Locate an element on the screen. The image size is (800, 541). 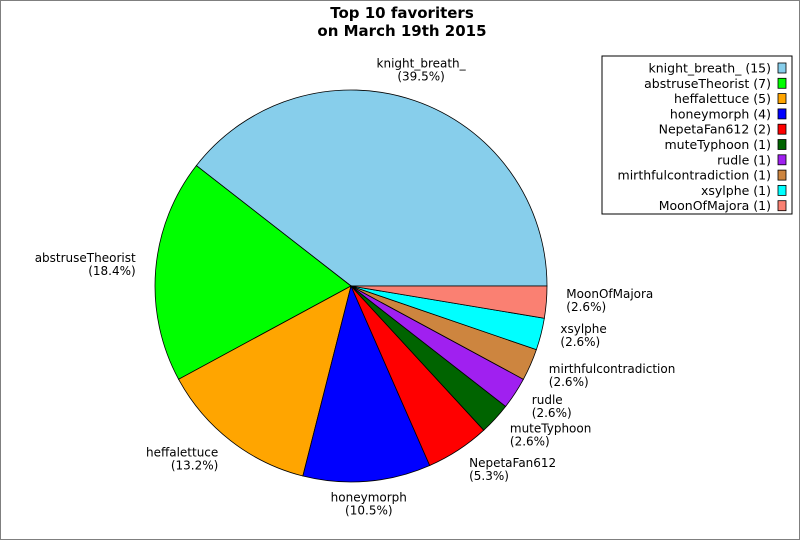
legend-label-nepetafan612: NepetaFan612 (2) is located at coordinates (715, 129).